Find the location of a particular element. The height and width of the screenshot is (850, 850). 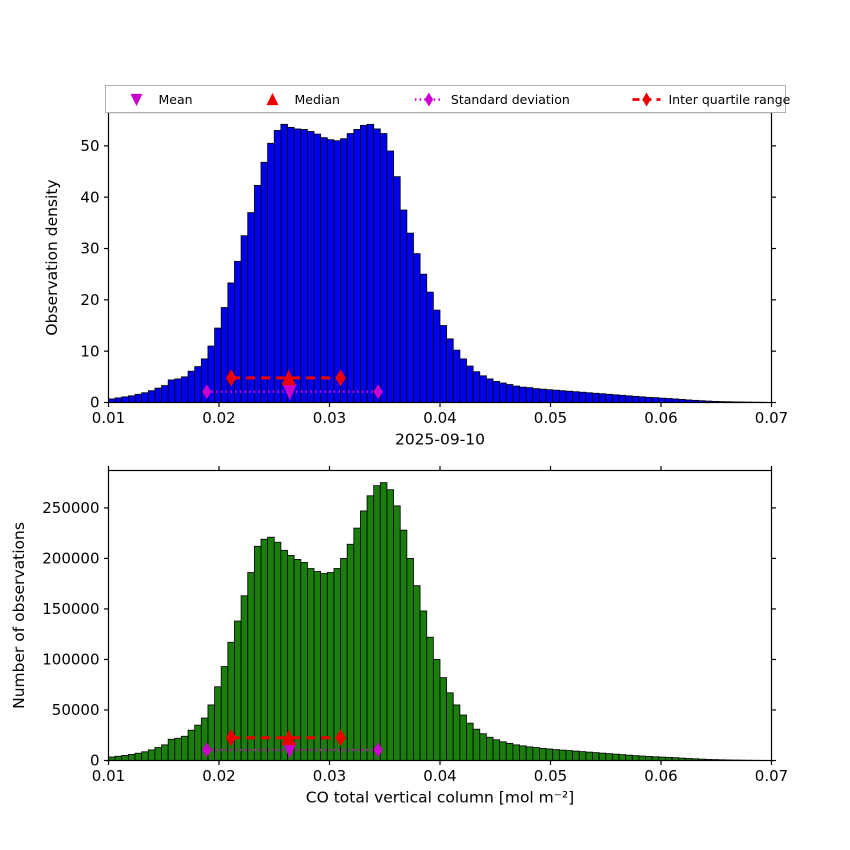

y-tick-label: 20 is located at coordinates (89, 300).